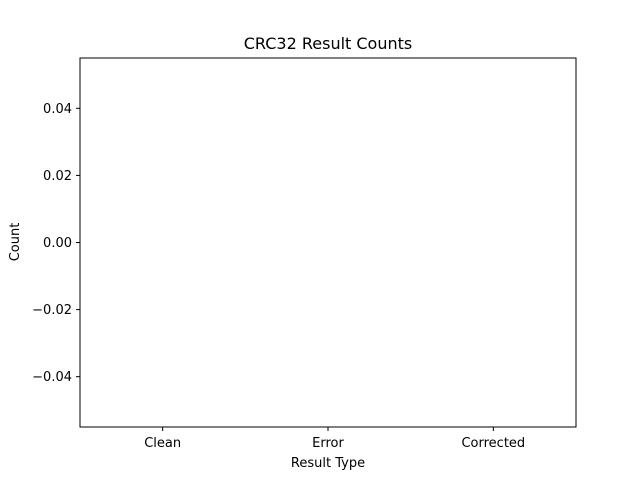  I want to click on x-tick-label: Clean, so click(162, 443).